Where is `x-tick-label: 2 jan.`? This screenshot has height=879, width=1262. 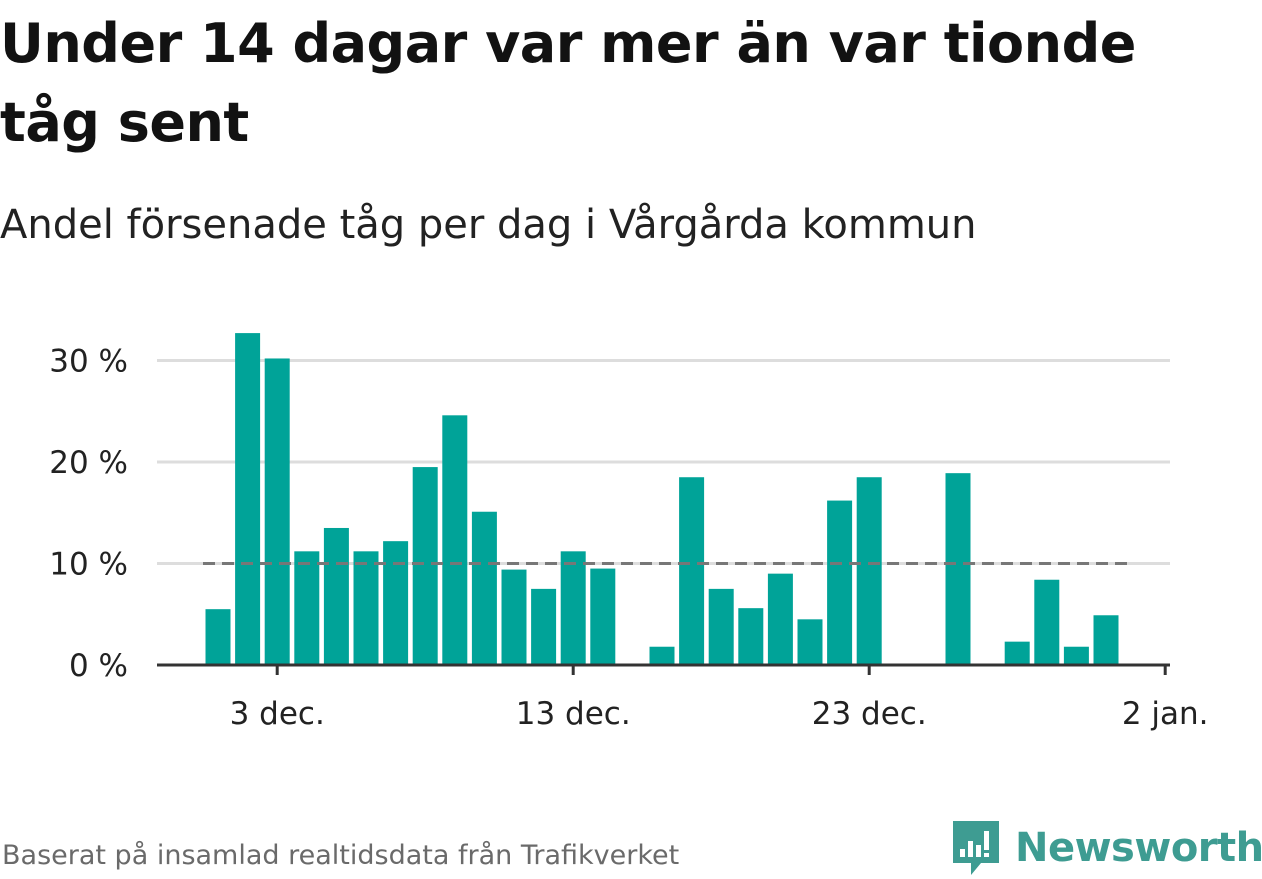
x-tick-label: 2 jan. is located at coordinates (1165, 714).